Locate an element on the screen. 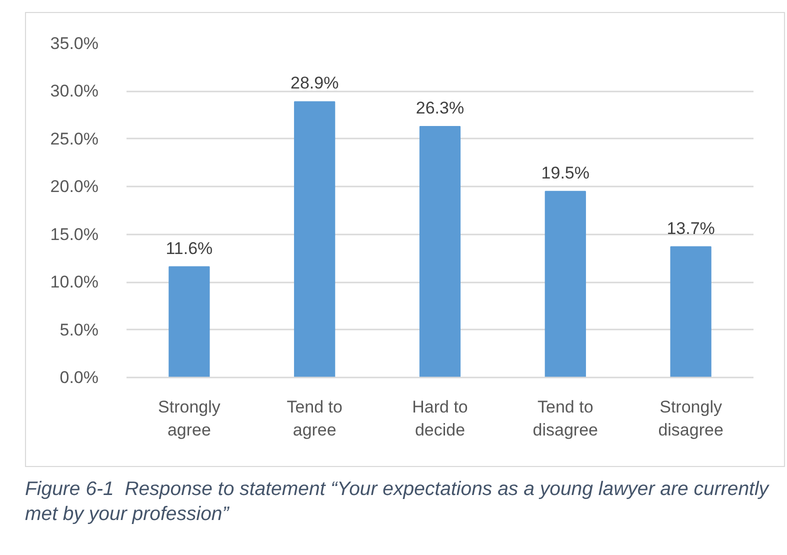 Image resolution: width=787 pixels, height=555 pixels. y-tick-label: 30.0% is located at coordinates (74, 91).